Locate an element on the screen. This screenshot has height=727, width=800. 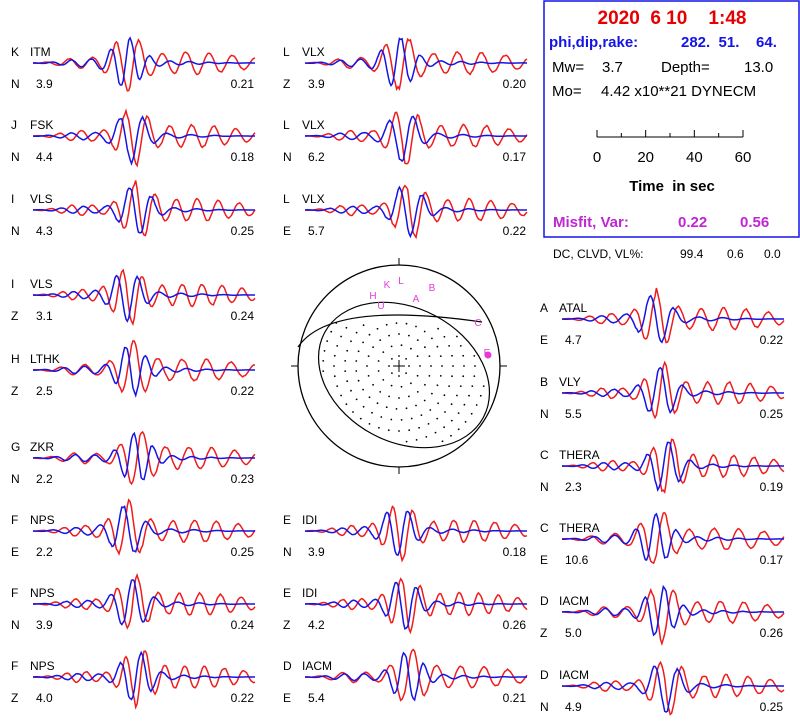
trace-panel: H LTHK Z 2.5 0.22 is located at coordinates (133, 369).